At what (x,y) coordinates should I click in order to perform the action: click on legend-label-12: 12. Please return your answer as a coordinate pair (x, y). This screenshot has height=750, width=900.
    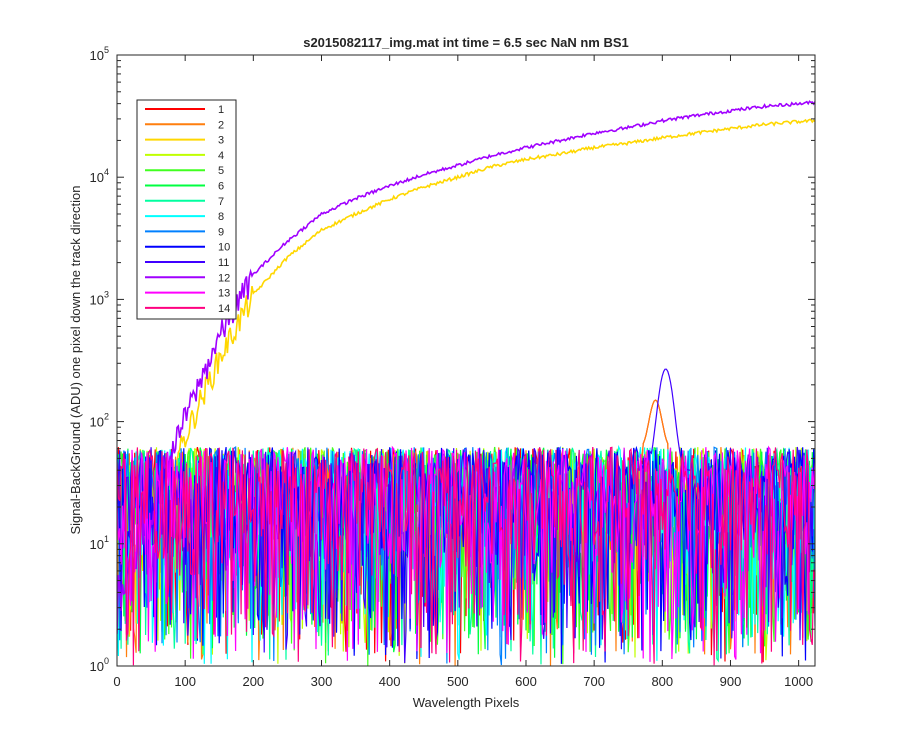
    Looking at the image, I should click on (224, 278).